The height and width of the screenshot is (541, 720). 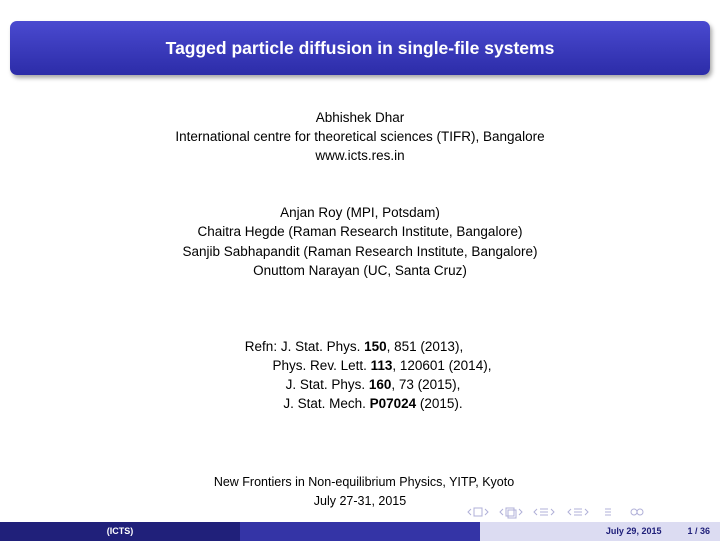 I want to click on footer-page: 1 / 36, so click(x=698, y=531).